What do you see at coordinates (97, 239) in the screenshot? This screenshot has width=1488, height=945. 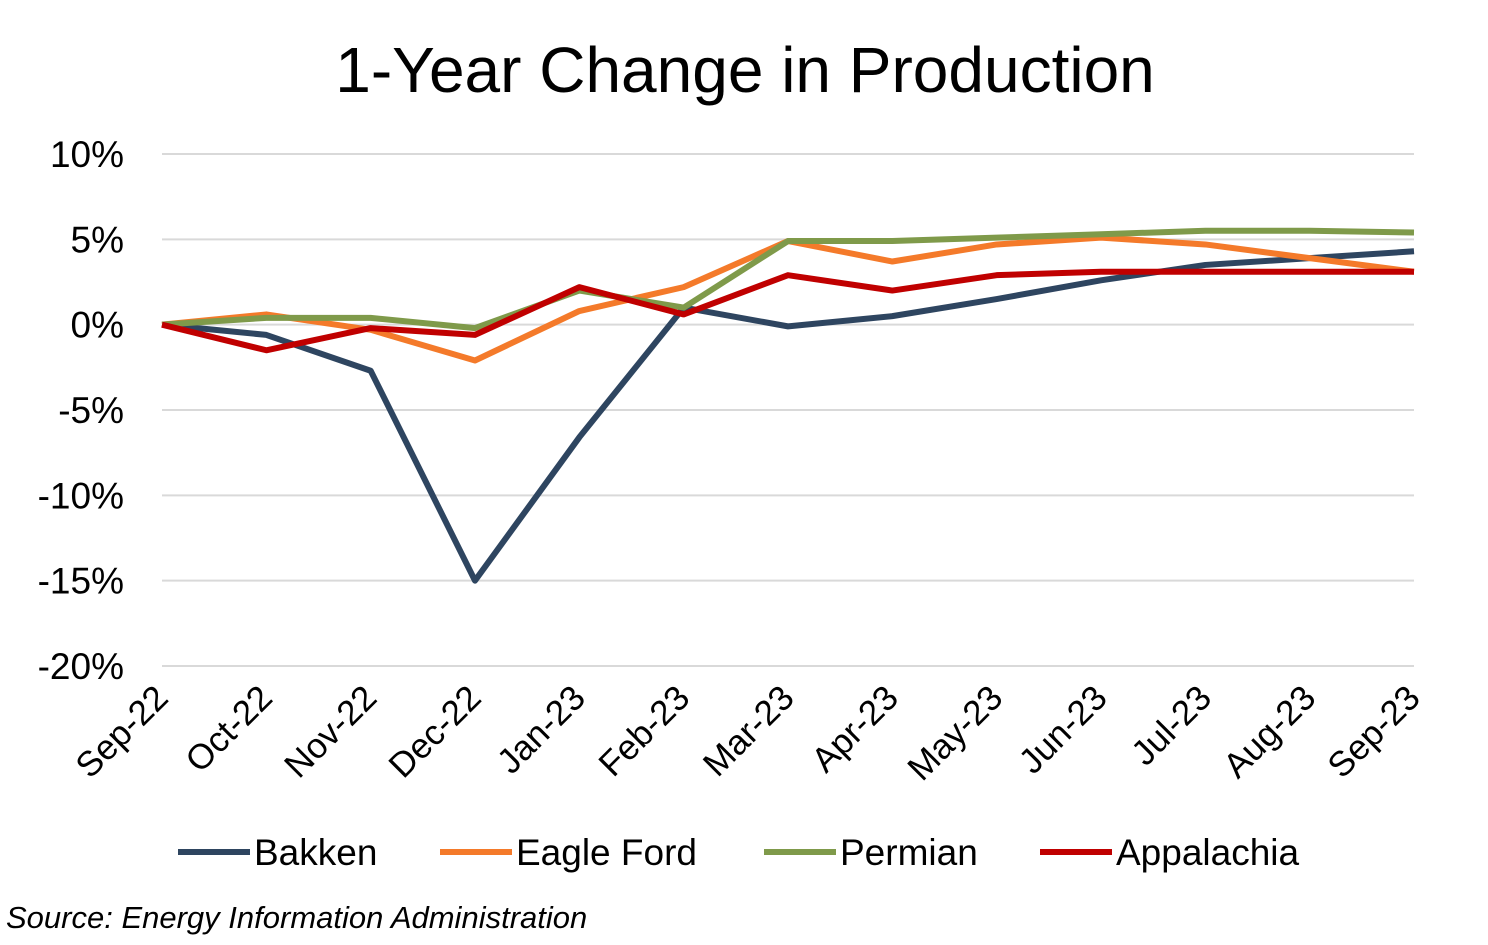 I see `y-tick-label: 5%` at bounding box center [97, 239].